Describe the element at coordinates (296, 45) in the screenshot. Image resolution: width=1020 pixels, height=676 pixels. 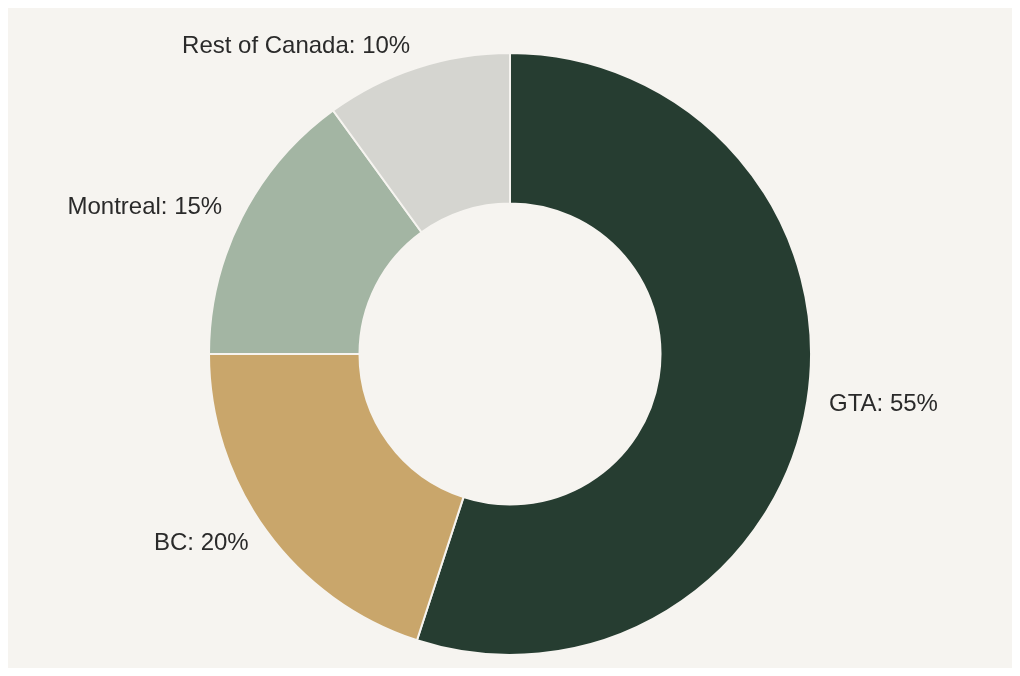
I see `slice-label: Rest of Canada: 10%` at that location.